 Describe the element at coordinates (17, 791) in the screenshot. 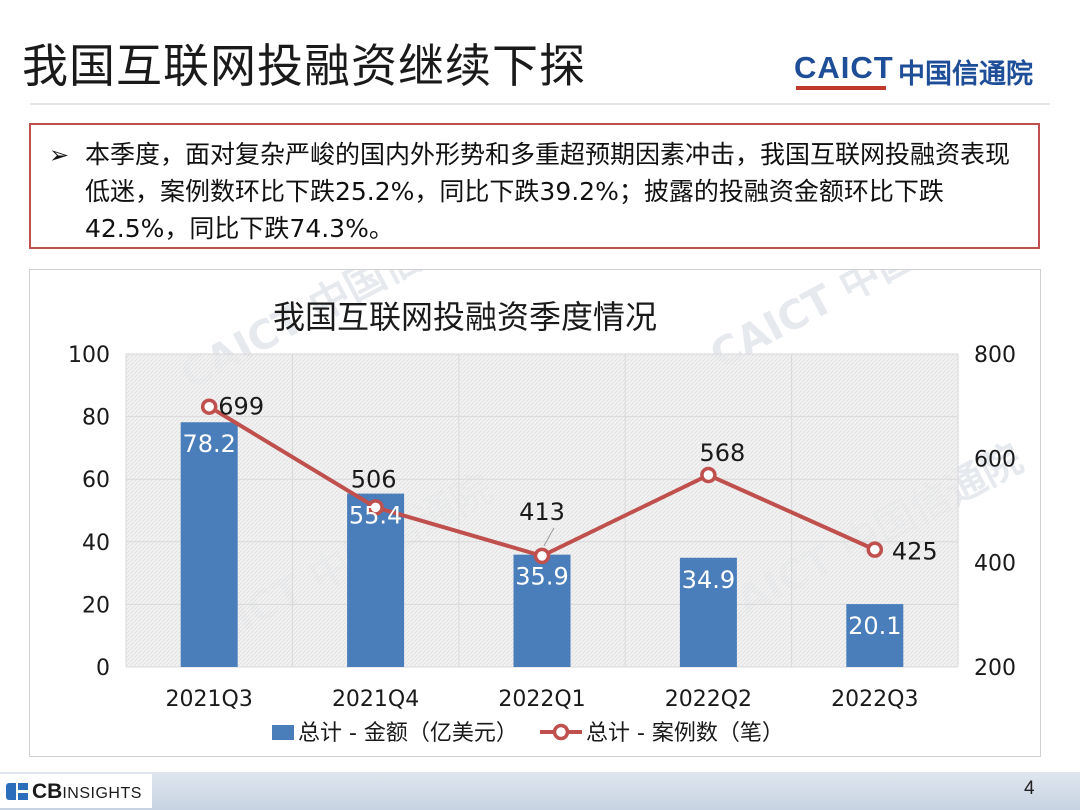

I see `cb-insights-mark-icon` at that location.